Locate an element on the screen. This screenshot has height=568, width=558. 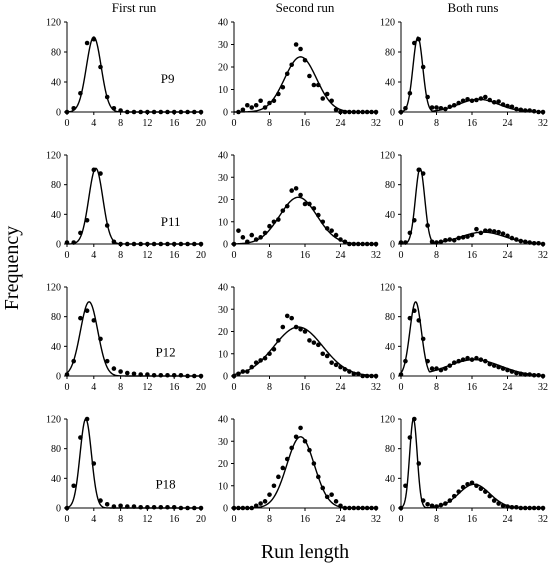
x-tick-label: 24 is located at coordinates (508, 255).